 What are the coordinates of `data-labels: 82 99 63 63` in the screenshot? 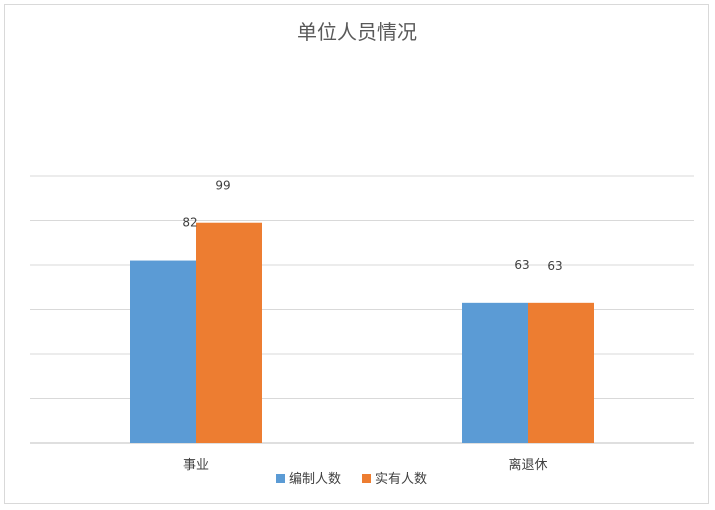 It's located at (372, 226).